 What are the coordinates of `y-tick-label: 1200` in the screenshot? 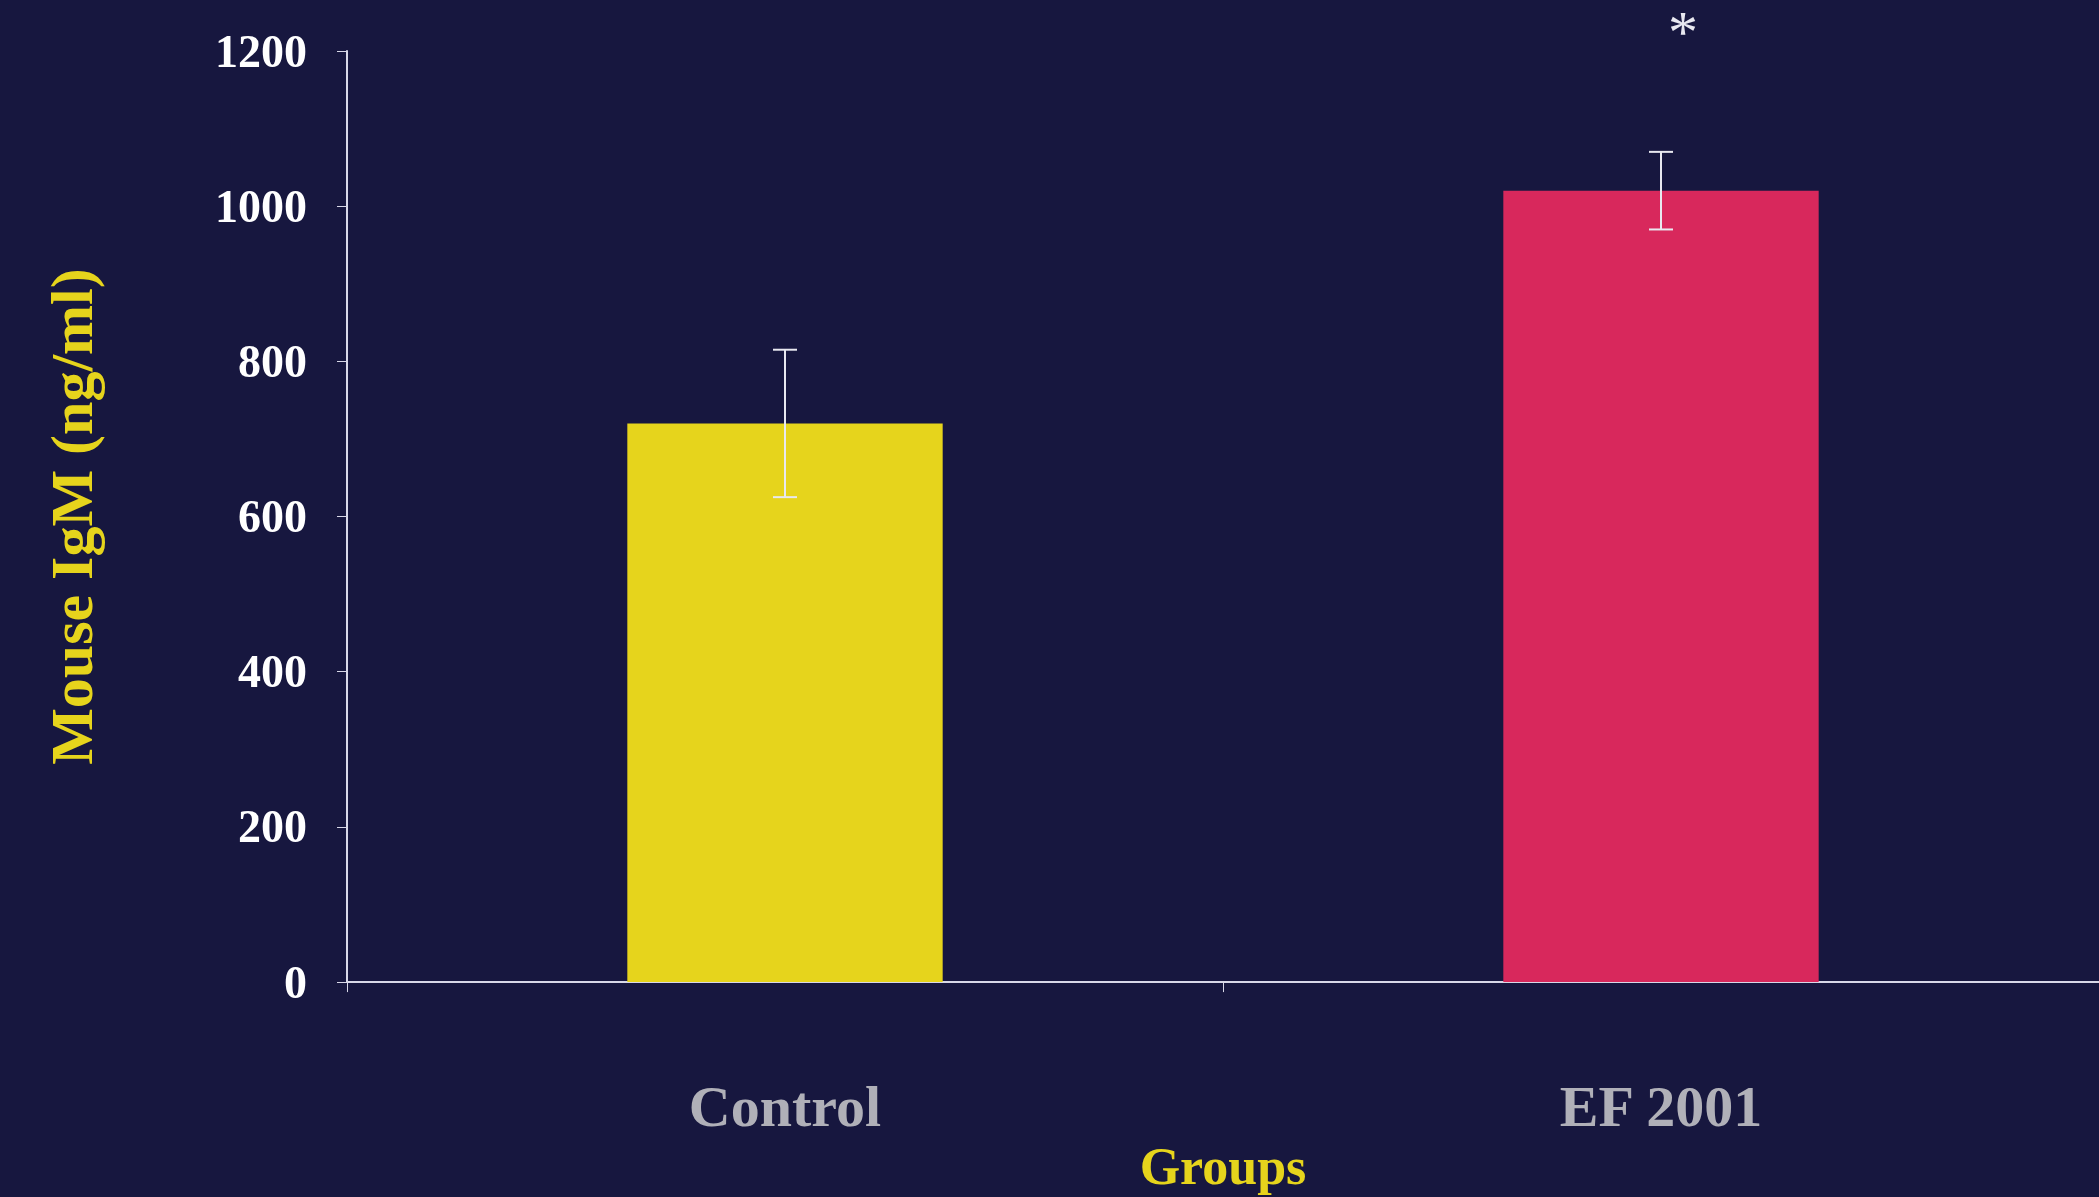 It's located at (261, 51).